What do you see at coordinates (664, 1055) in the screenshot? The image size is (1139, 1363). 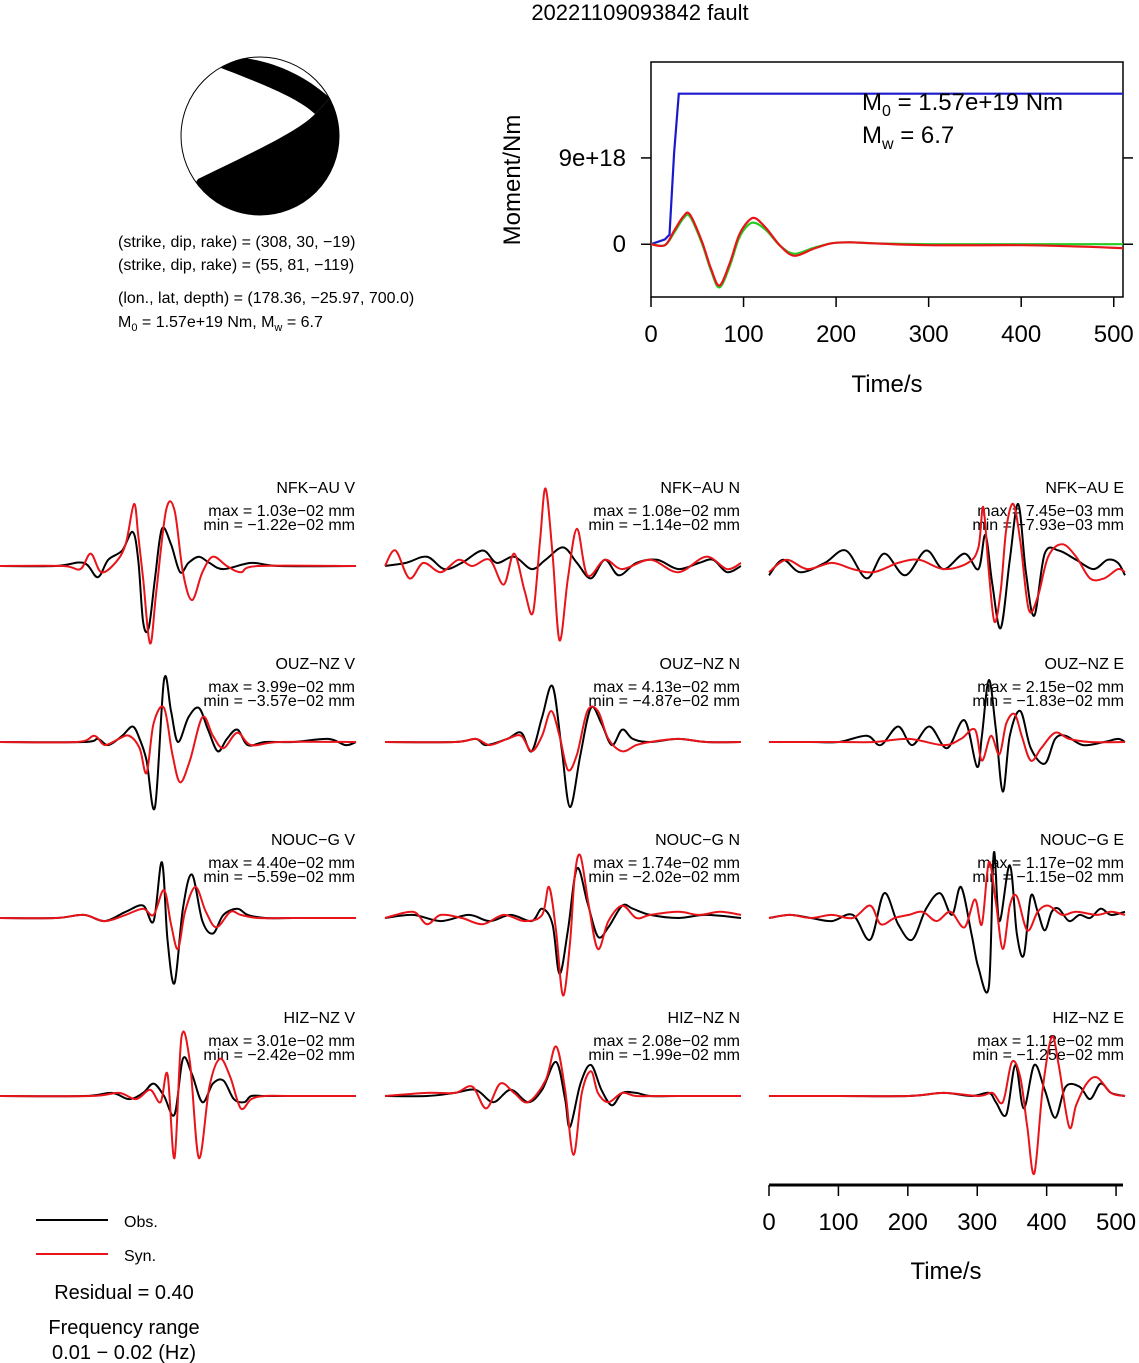 I see `amplitude-min: min = −1.99e−02 mm` at bounding box center [664, 1055].